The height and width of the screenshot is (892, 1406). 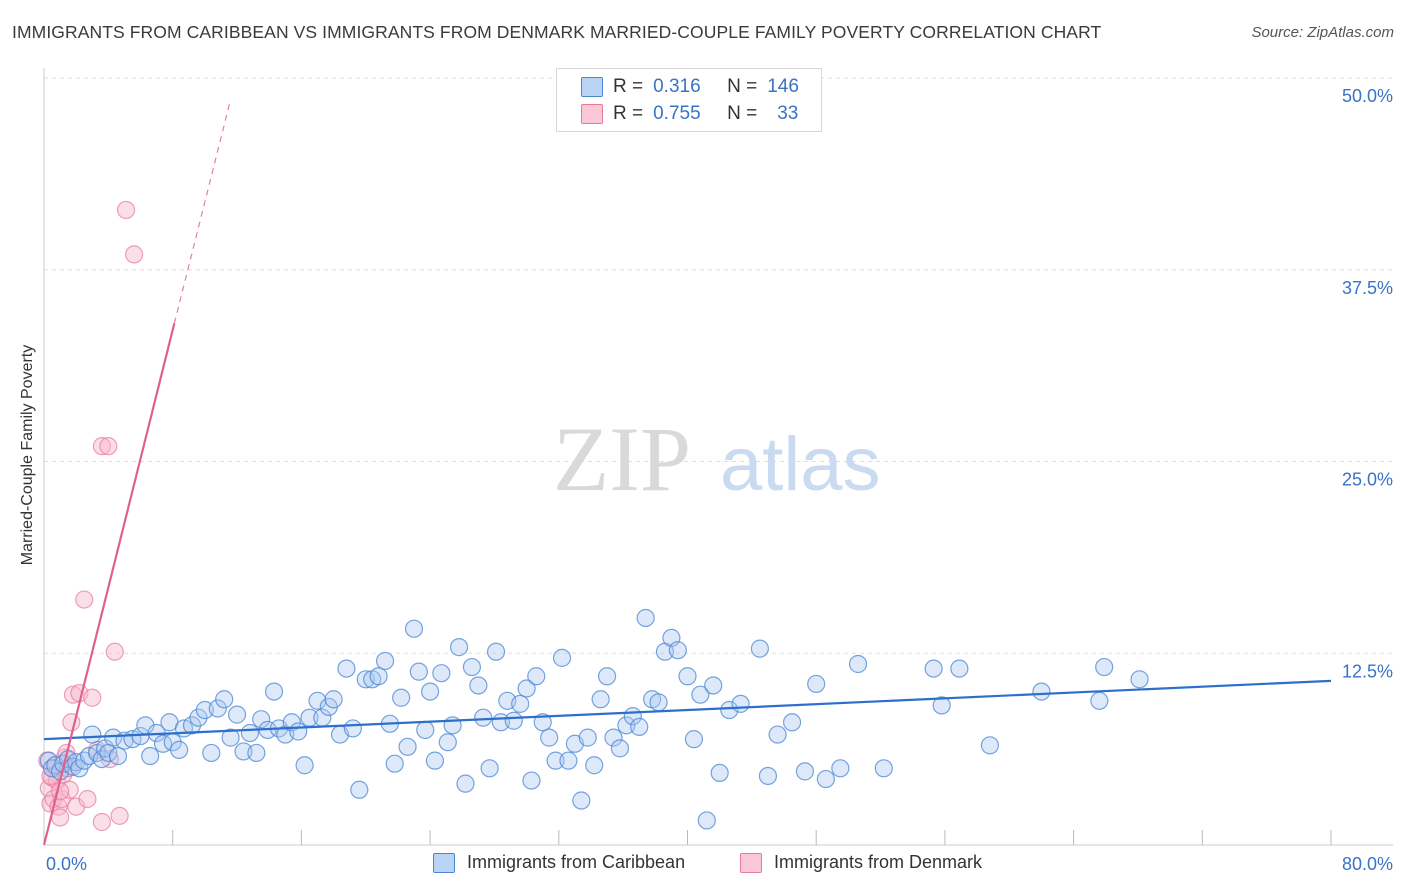 What do you see at coordinates (444, 862) in the screenshot?
I see `bottom-legend-swatch-caribbean` at bounding box center [444, 862].